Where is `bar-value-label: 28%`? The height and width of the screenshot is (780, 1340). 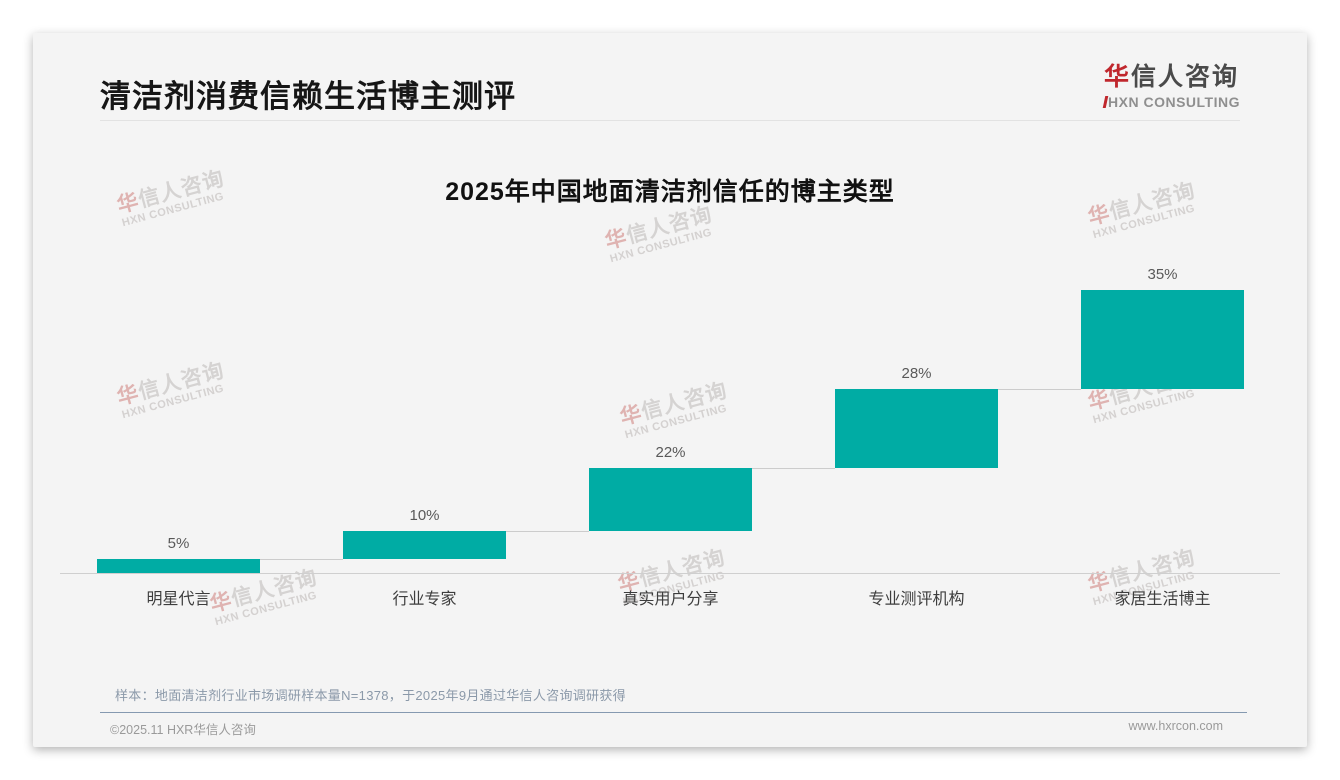 bar-value-label: 28% is located at coordinates (916, 373).